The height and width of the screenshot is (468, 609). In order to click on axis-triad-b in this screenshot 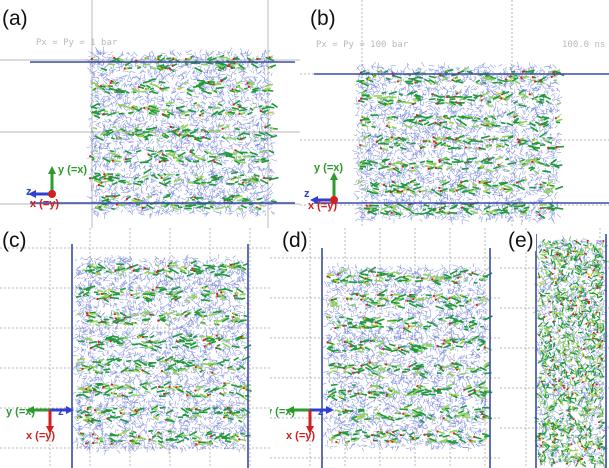, I will do `click(324, 188)`.